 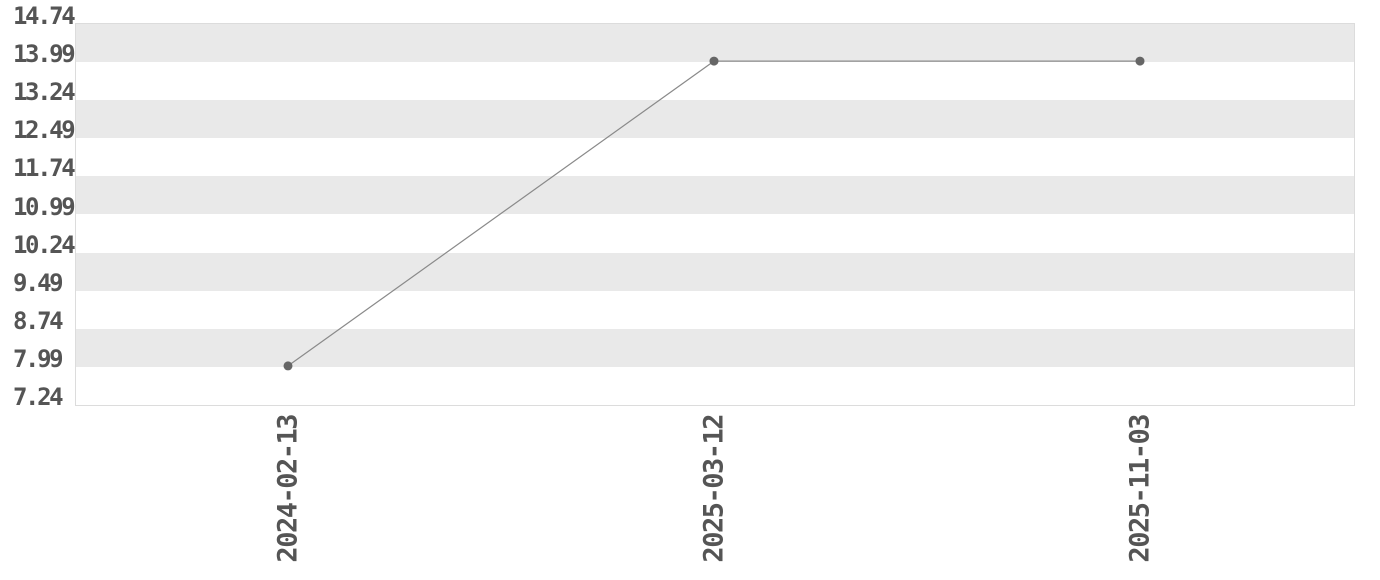 What do you see at coordinates (44, 206) in the screenshot?
I see `y-axis-tick-label: 10.99` at bounding box center [44, 206].